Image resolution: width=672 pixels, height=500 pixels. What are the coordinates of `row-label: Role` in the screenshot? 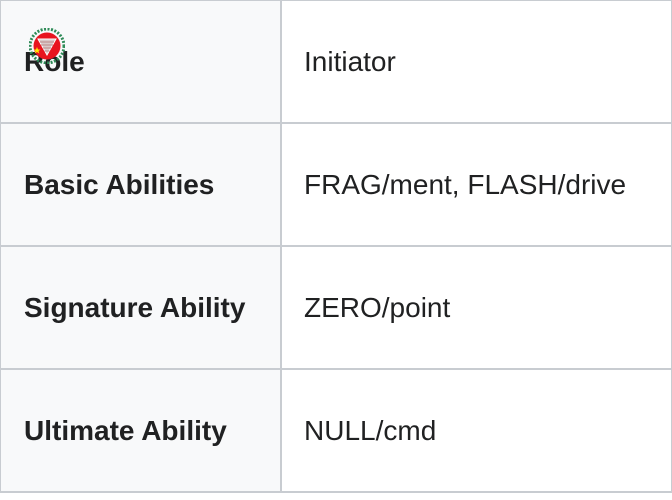 It's located at (141, 62).